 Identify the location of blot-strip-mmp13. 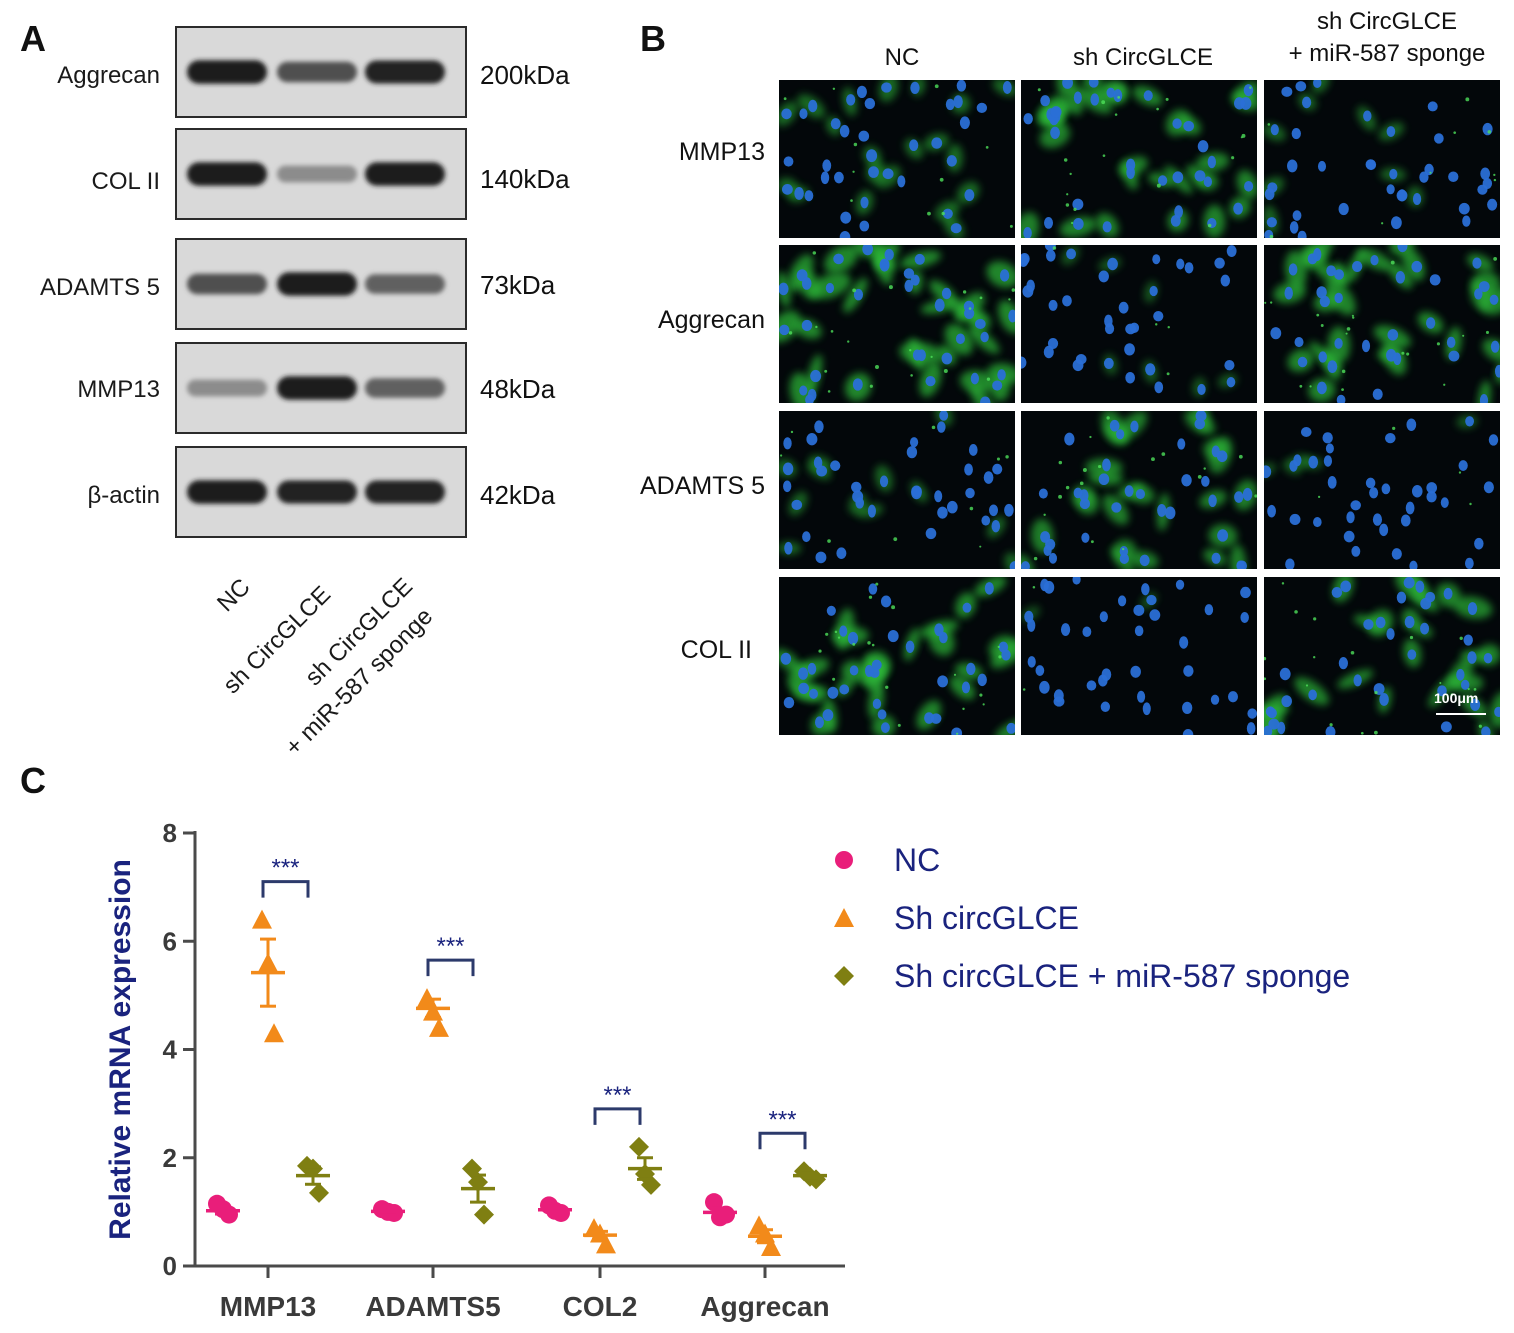
(321, 388).